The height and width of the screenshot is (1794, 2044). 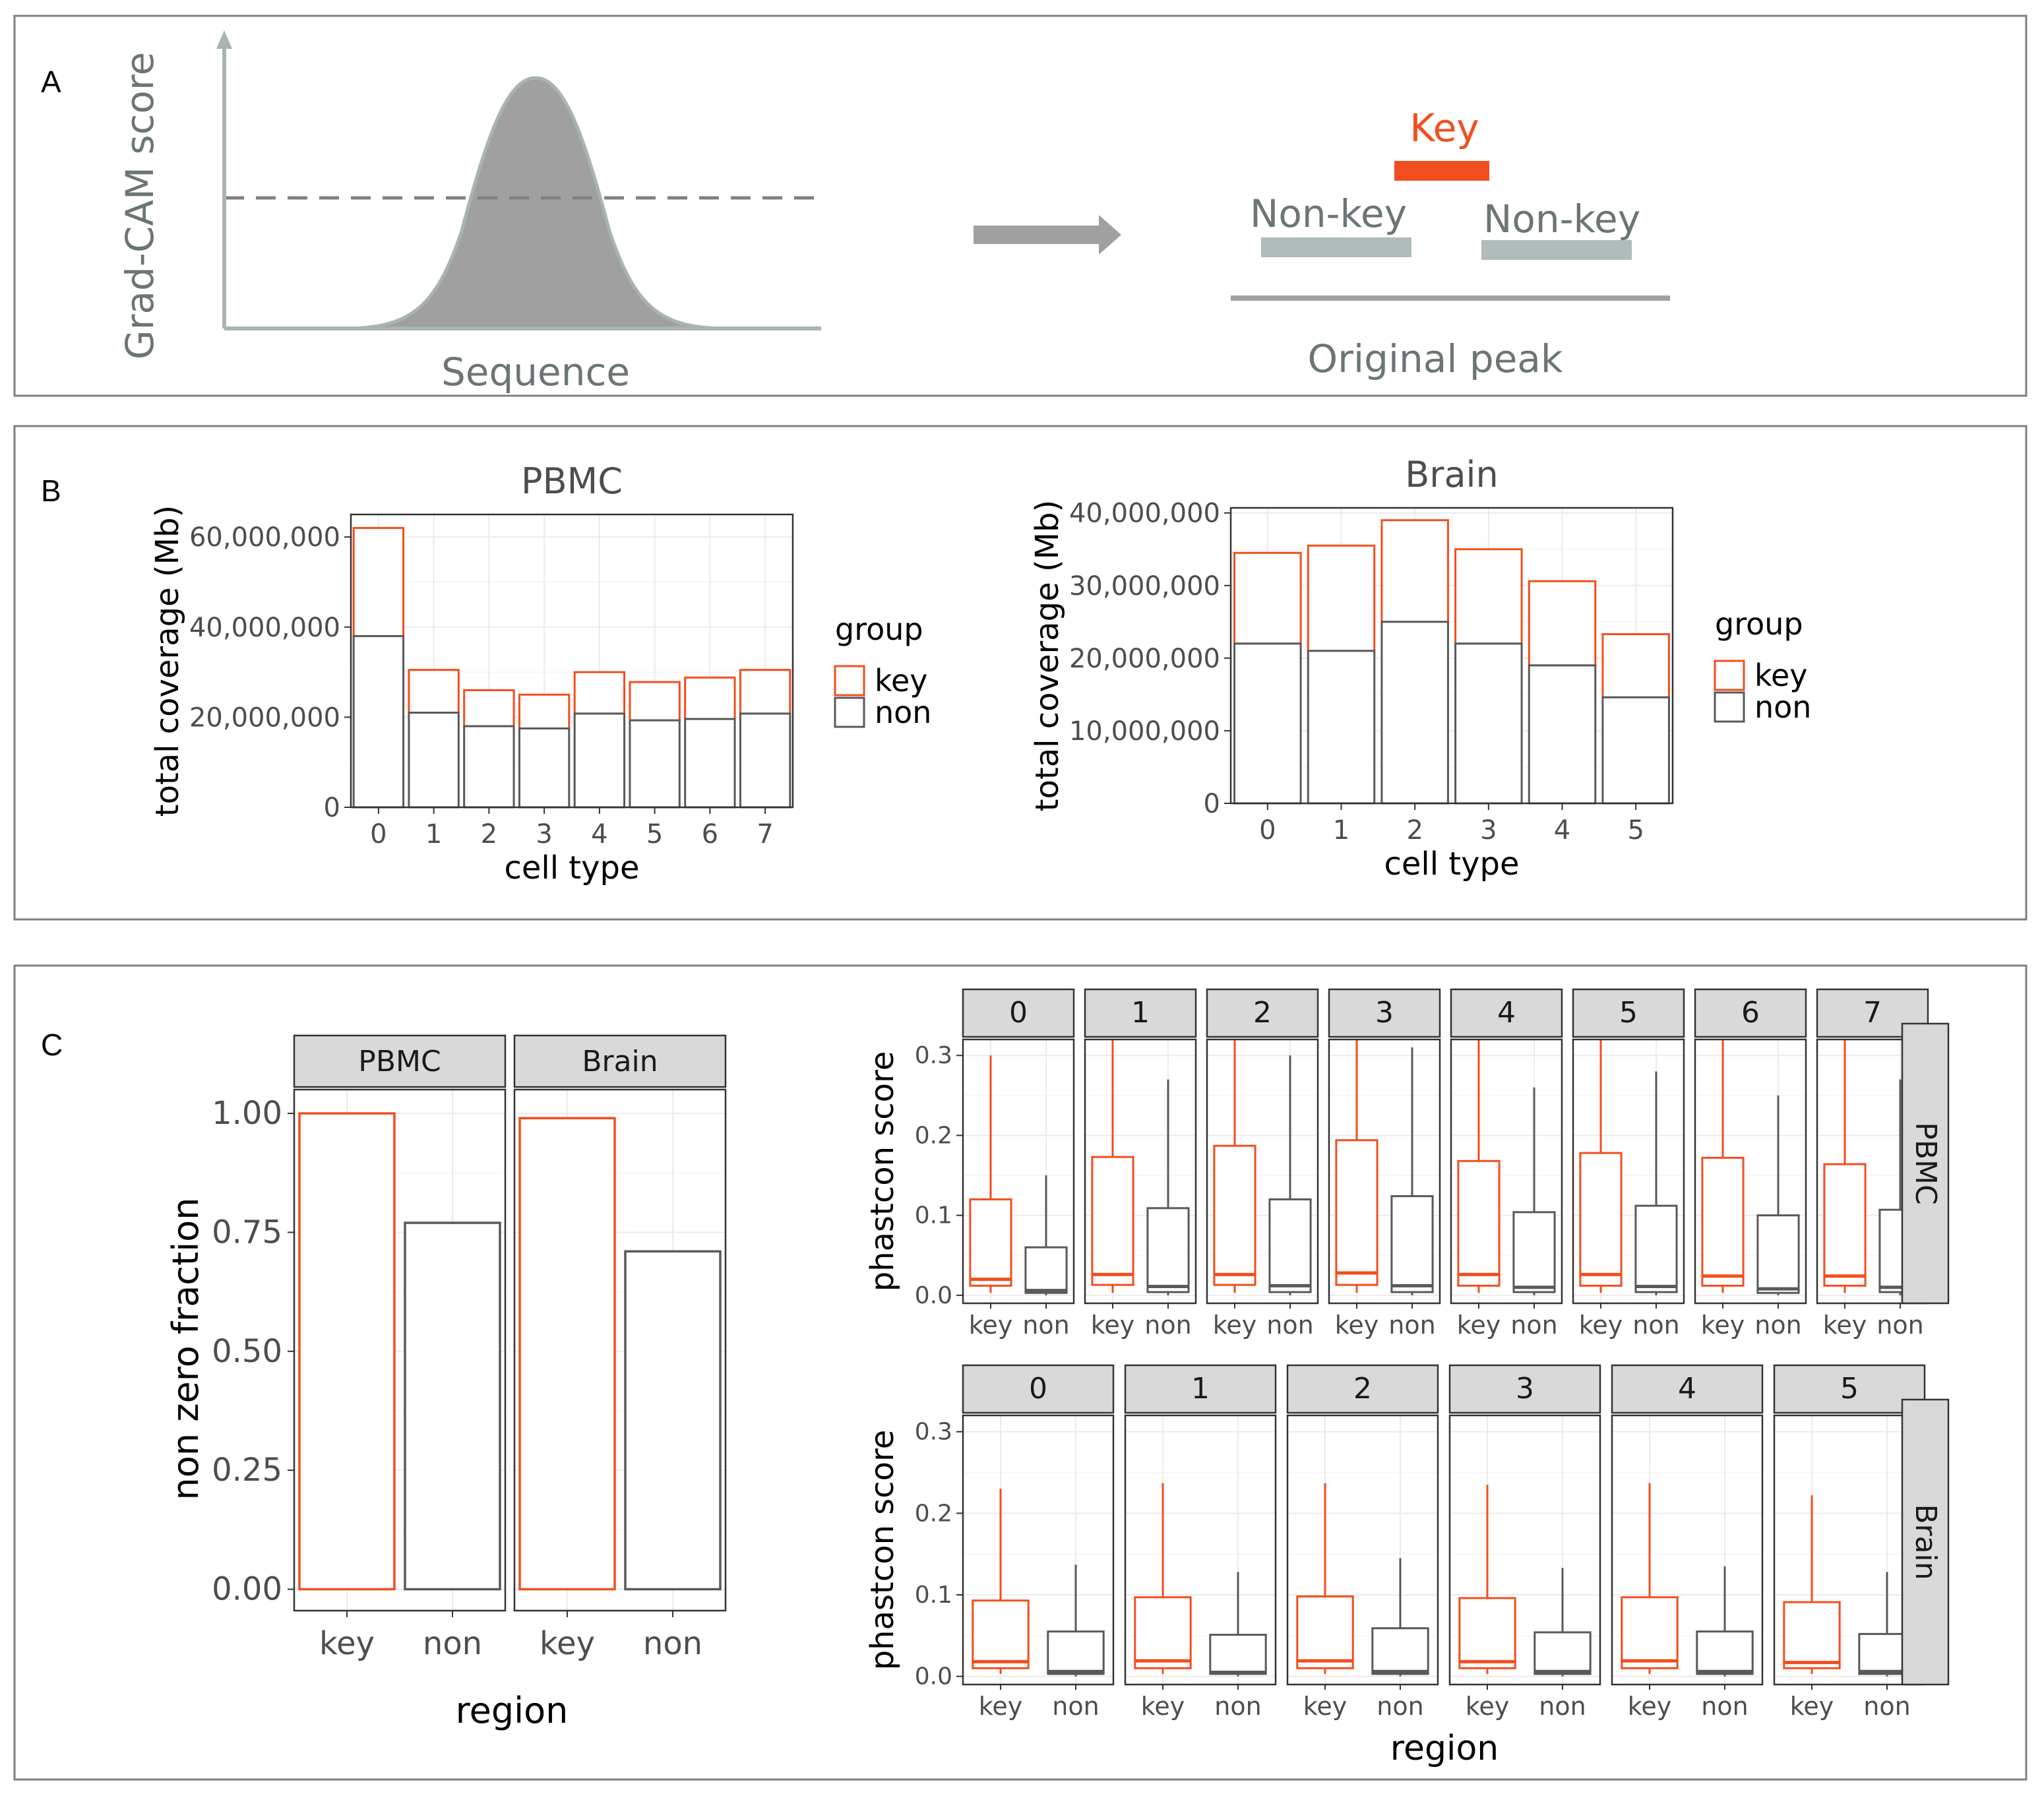 I want to click on legend-non-swatch, so click(x=1729, y=707).